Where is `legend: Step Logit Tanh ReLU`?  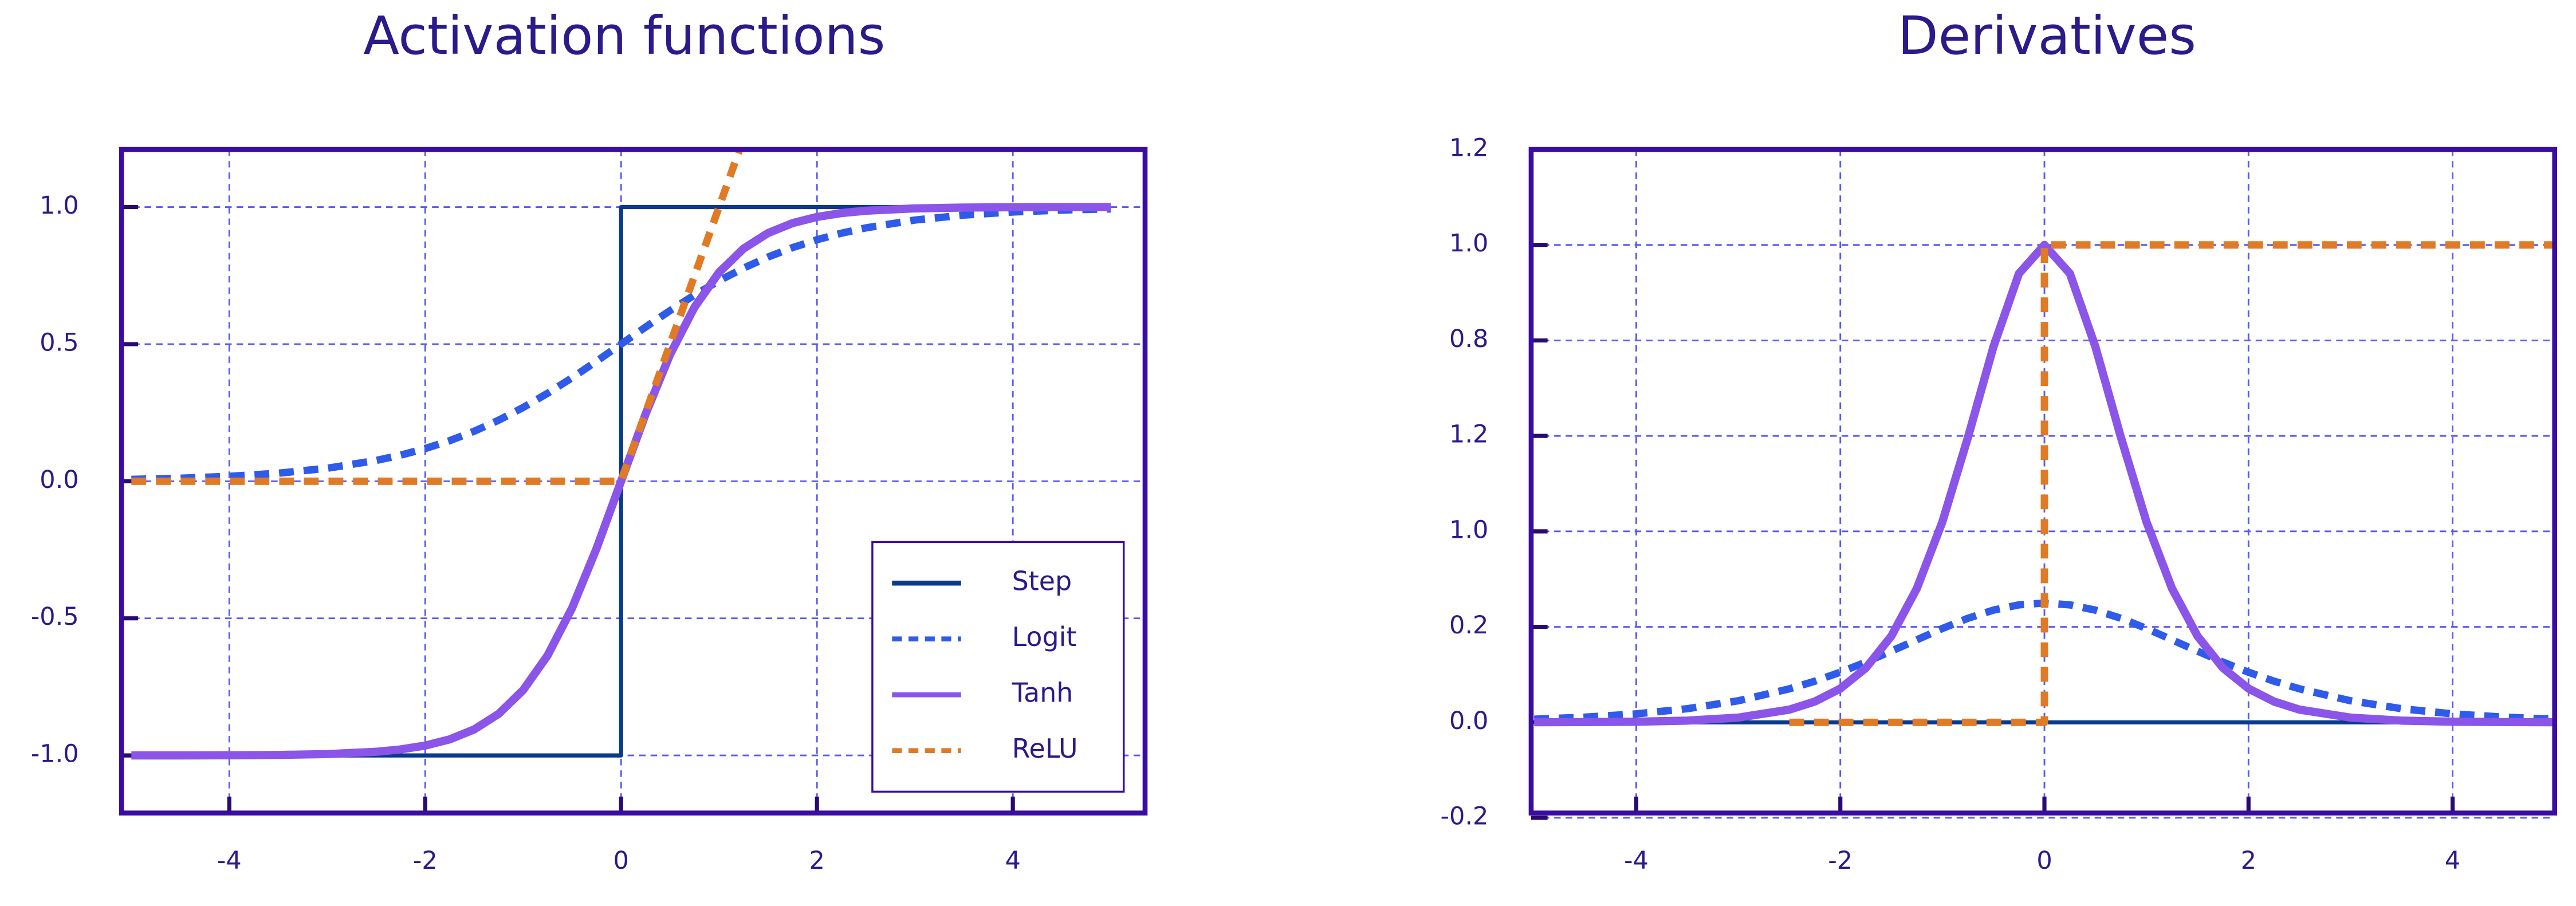
legend: Step Logit Tanh ReLU is located at coordinates (998, 667).